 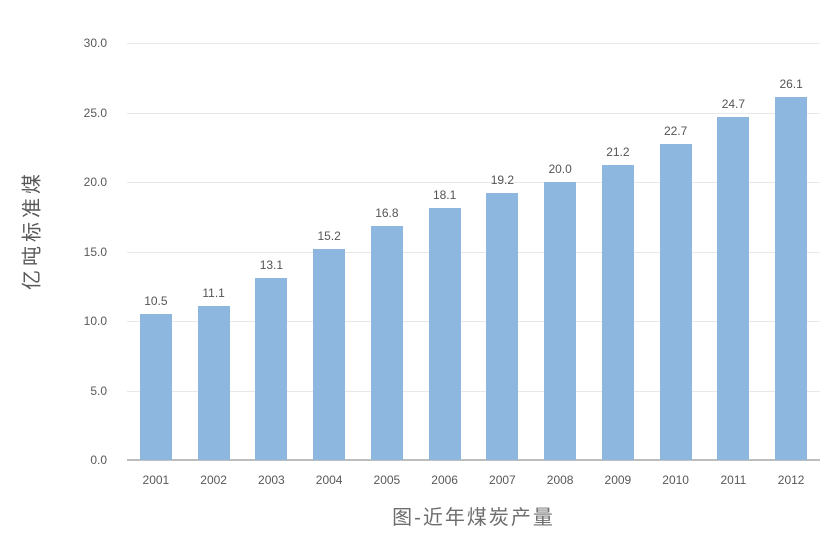 I want to click on bar-value-label: 15.2, so click(x=329, y=235).